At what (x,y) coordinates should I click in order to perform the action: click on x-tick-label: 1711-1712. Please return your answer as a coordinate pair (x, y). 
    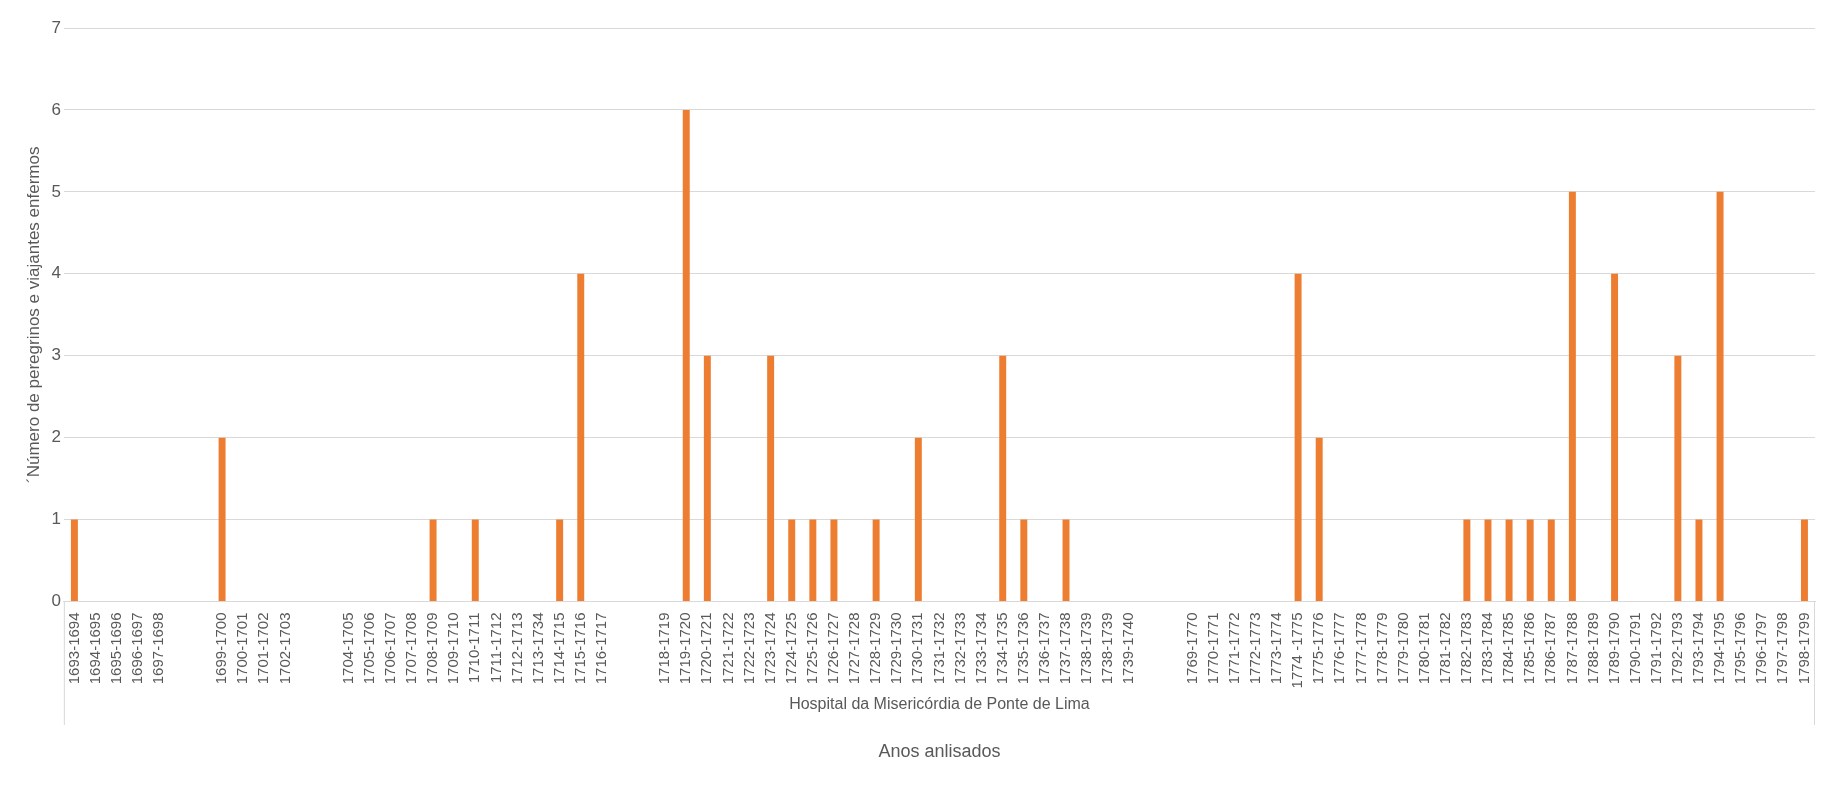
    Looking at the image, I should click on (495, 648).